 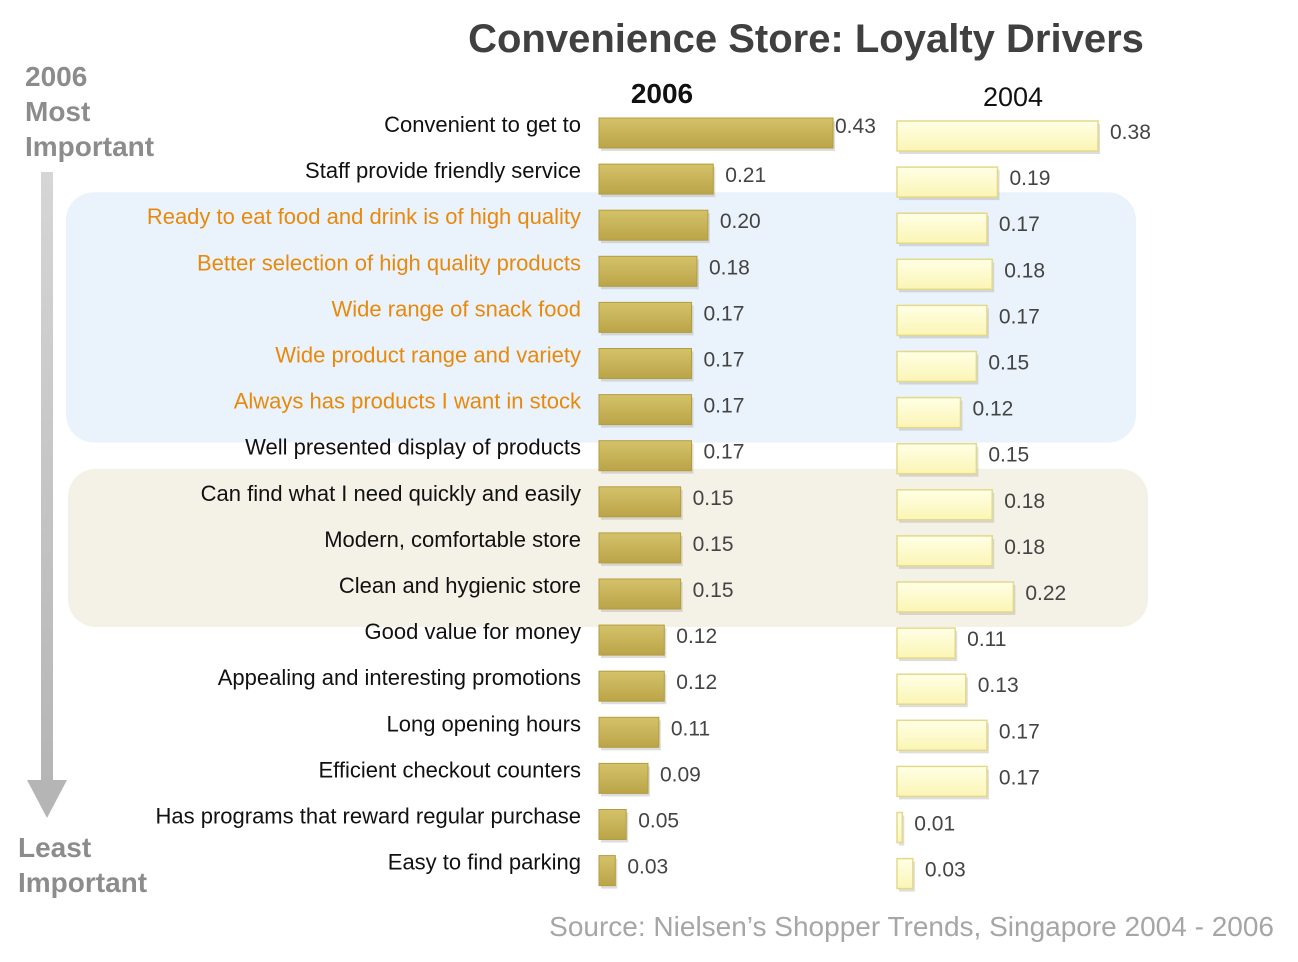 What do you see at coordinates (729, 267) in the screenshot?
I see `value-label-2006: 0.18` at bounding box center [729, 267].